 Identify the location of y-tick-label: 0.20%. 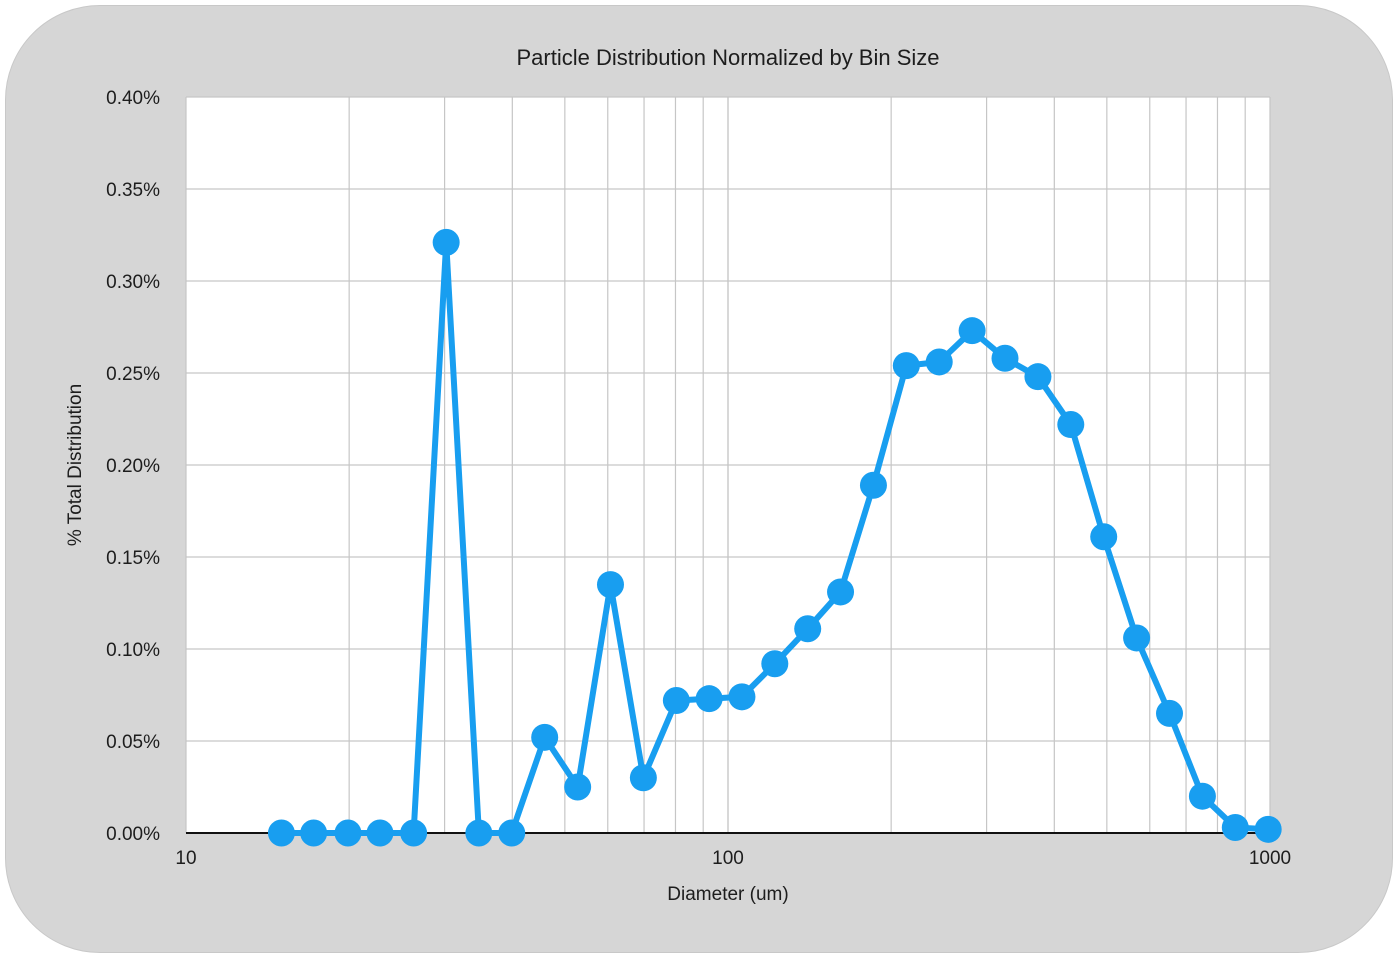
(133, 466).